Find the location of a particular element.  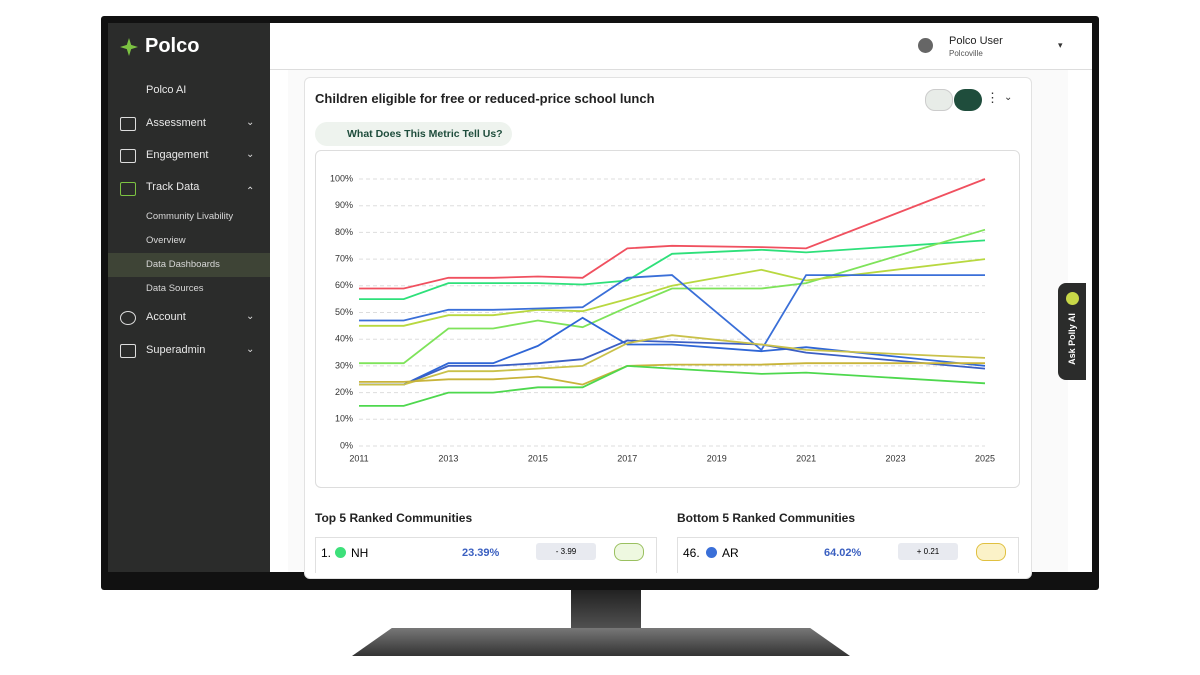

y-tick-label: 10% is located at coordinates (344, 419).